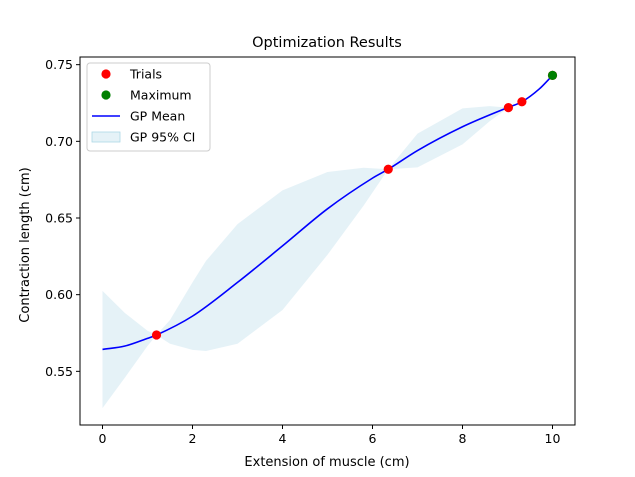  Describe the element at coordinates (25, 244) in the screenshot. I see `y-axis-label: Contraction length (cm)` at that location.